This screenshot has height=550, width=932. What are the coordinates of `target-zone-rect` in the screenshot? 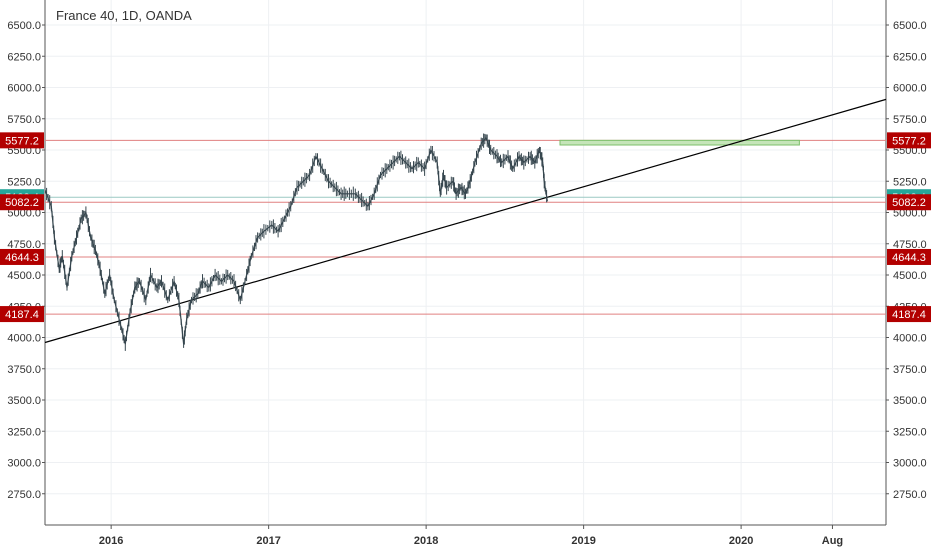 It's located at (679, 142).